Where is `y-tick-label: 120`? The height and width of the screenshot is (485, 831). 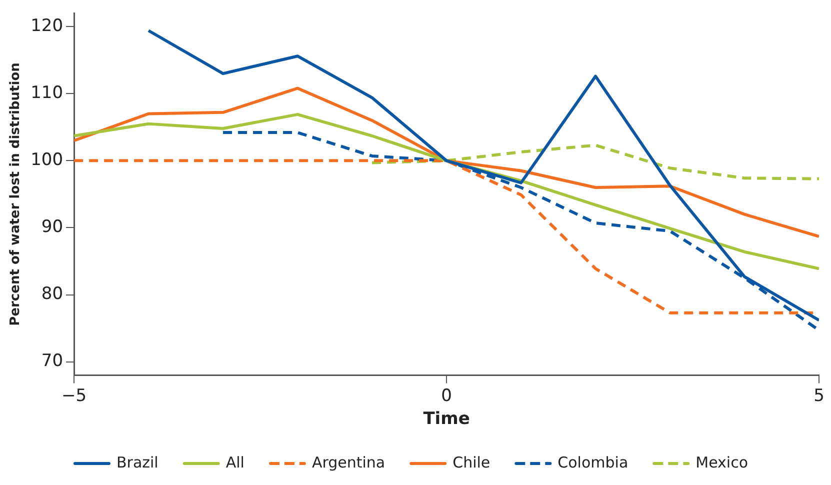 y-tick-label: 120 is located at coordinates (47, 26).